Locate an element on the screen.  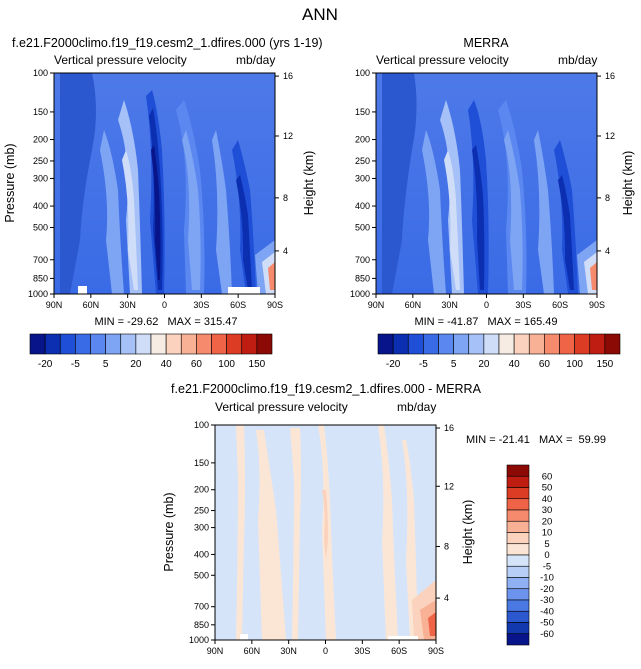
y-right-tick-label: 12 is located at coordinates (449, 486).